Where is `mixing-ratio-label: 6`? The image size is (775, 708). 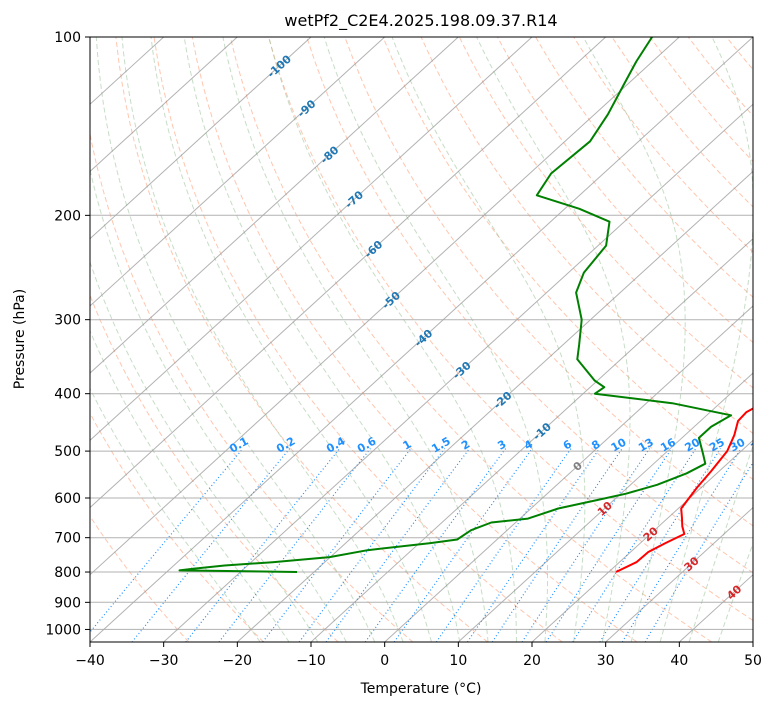
mixing-ratio-label: 6 is located at coordinates (567, 444).